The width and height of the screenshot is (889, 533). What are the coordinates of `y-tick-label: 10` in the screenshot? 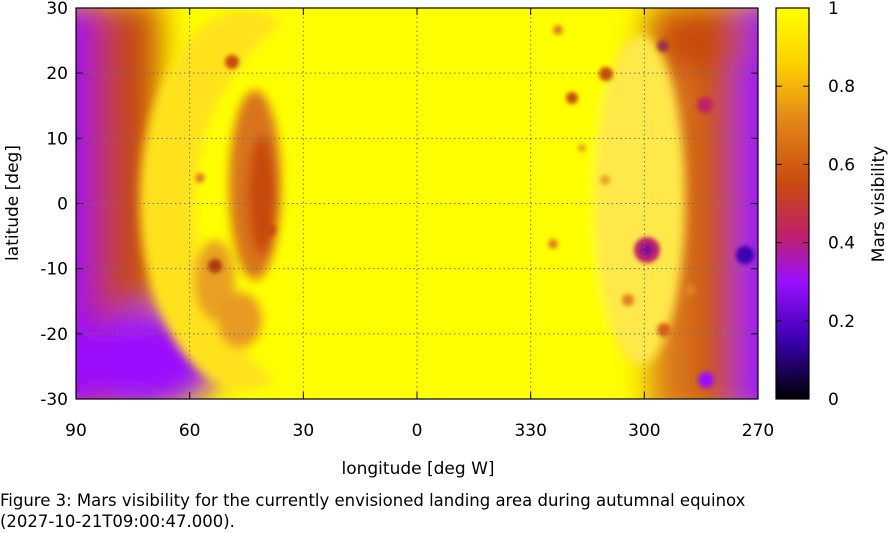 It's located at (57, 139).